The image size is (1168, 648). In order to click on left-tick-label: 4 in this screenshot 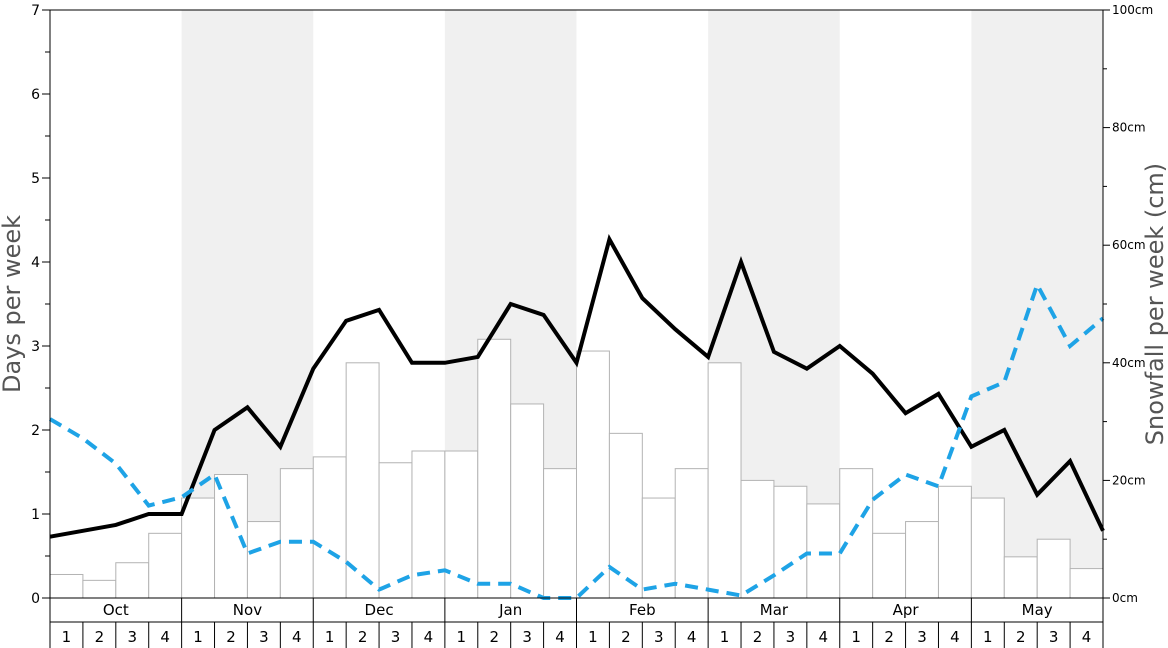, I will do `click(35, 263)`.